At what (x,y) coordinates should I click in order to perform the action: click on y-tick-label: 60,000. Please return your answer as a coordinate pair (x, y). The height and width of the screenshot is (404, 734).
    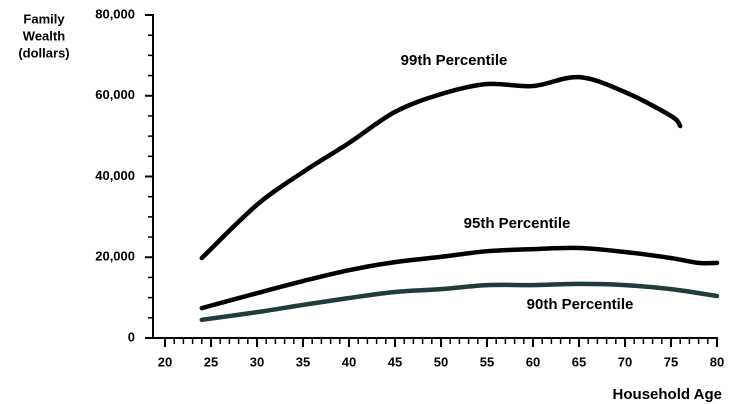
    Looking at the image, I should click on (115, 94).